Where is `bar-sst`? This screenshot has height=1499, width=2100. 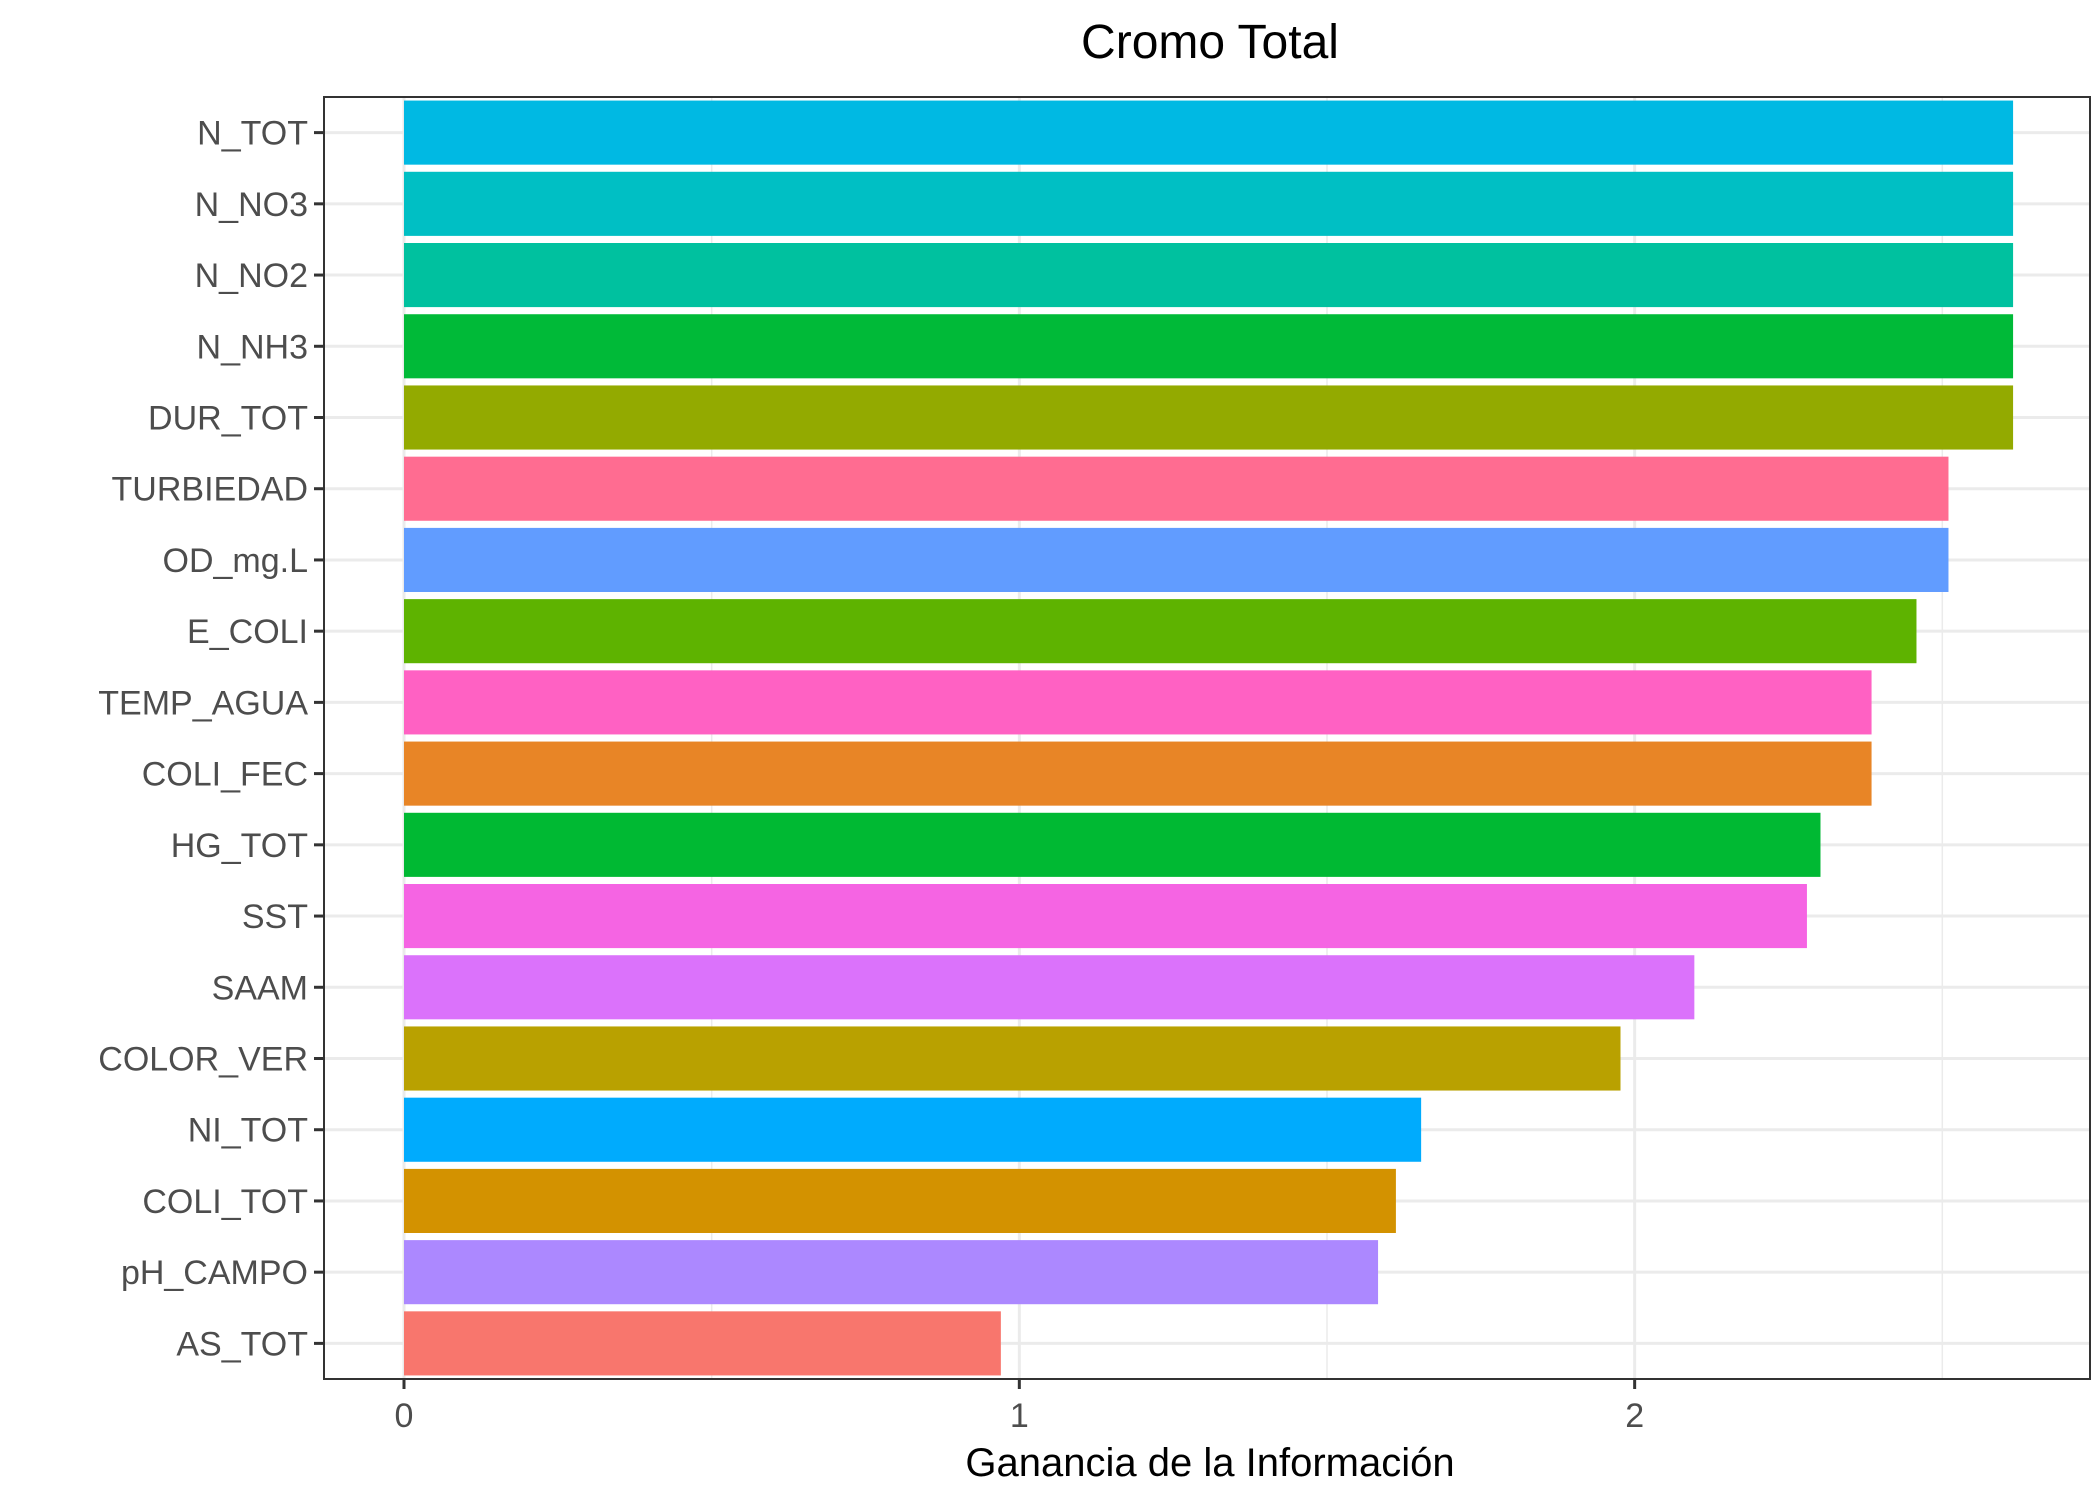
bar-sst is located at coordinates (1105, 916).